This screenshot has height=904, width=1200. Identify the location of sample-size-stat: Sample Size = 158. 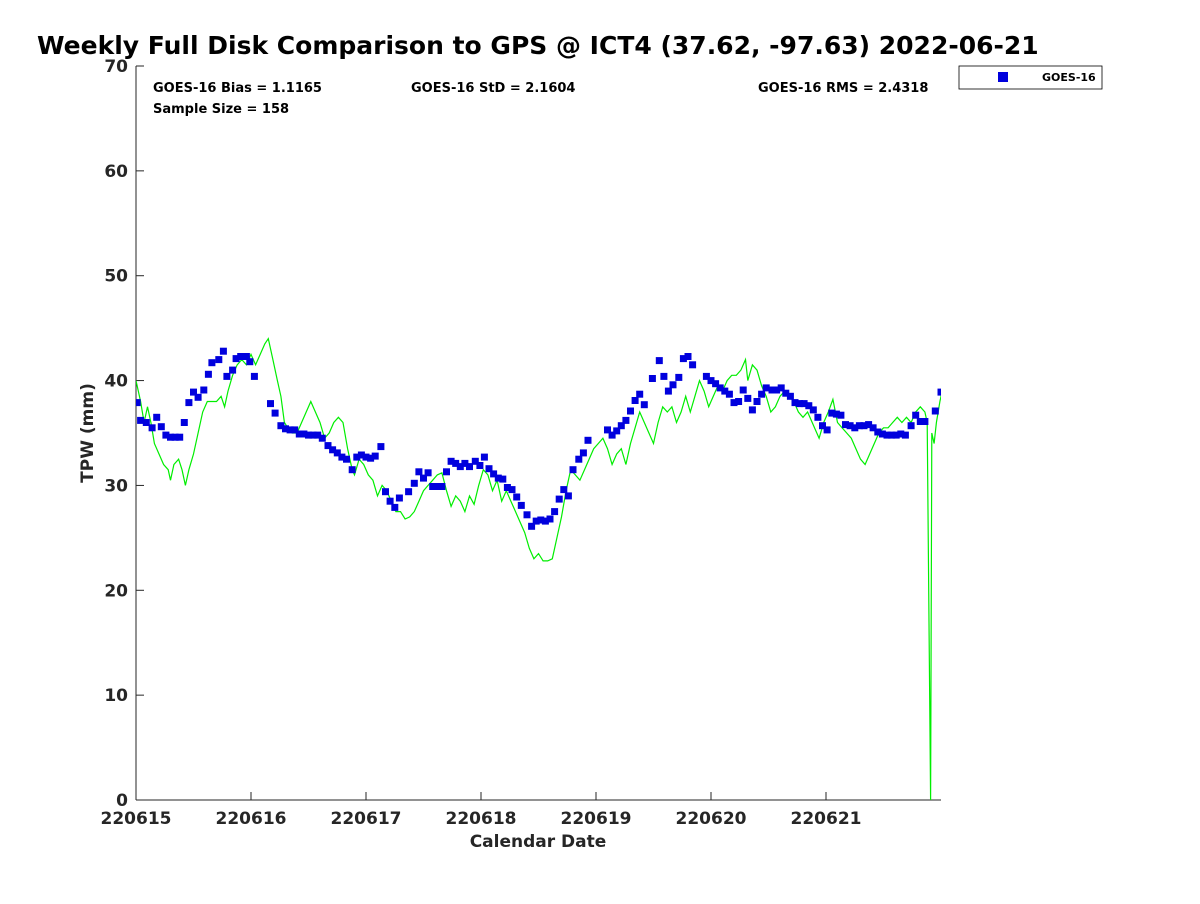
(221, 109).